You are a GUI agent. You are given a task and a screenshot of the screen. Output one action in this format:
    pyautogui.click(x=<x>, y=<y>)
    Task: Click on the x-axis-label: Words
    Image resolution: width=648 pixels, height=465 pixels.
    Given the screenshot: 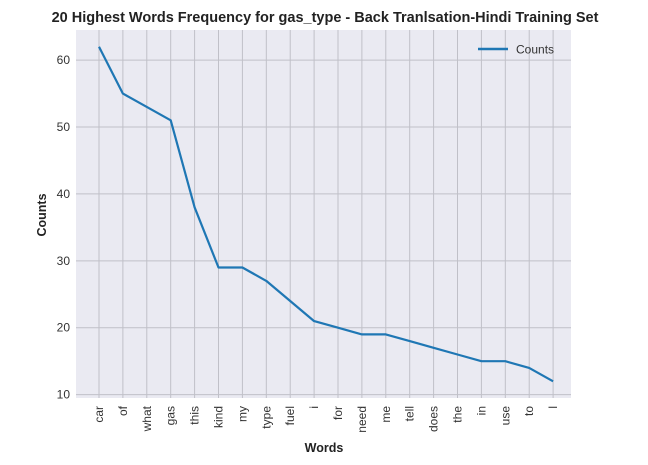 What is the action you would take?
    pyautogui.click(x=324, y=448)
    